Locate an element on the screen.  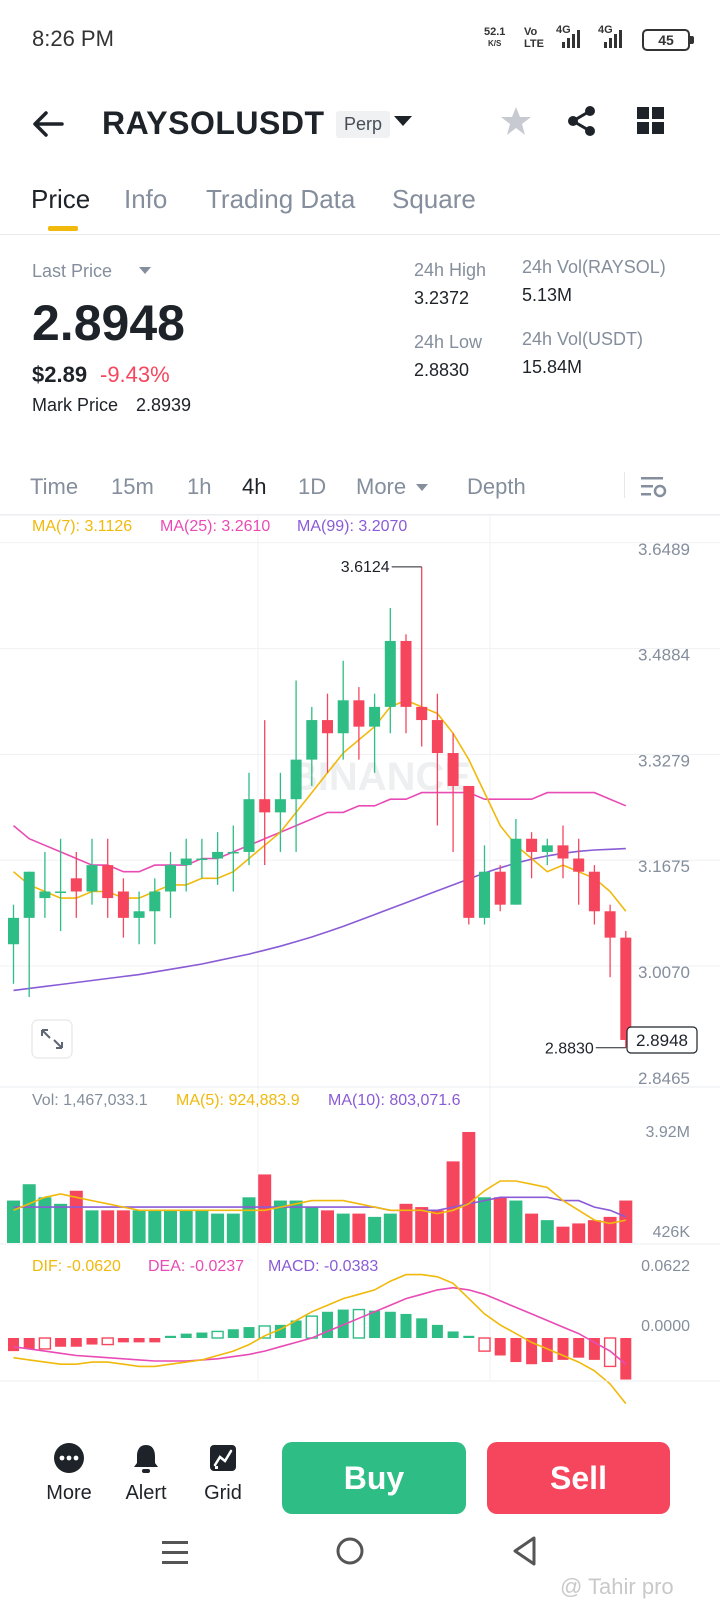
grid-action: Grid is located at coordinates (223, 1468).